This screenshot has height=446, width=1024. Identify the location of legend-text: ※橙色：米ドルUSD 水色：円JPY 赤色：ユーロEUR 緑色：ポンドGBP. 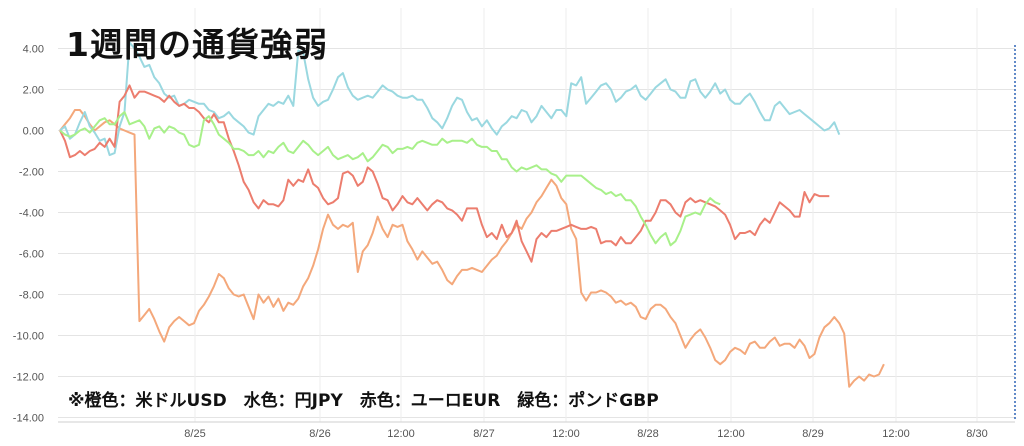
(363, 401).